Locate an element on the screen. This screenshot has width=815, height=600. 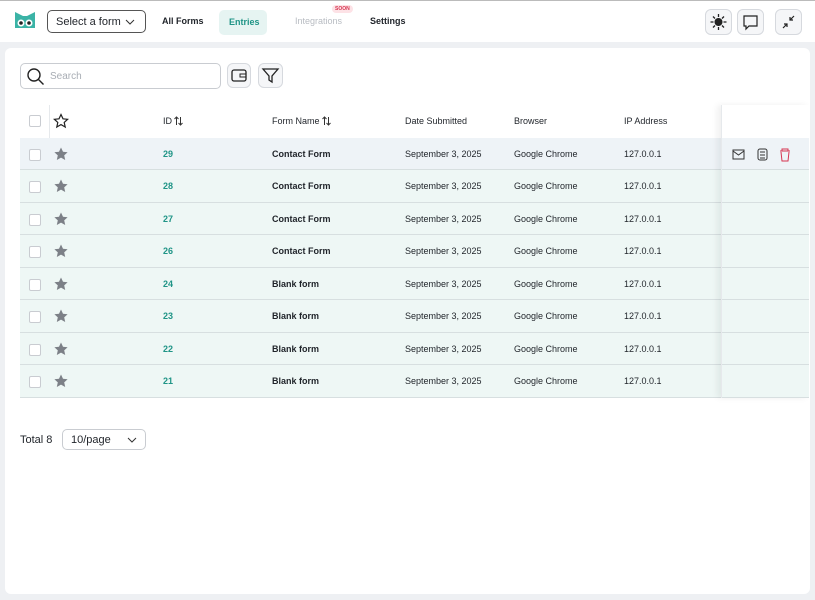
page-size-select: 10/page is located at coordinates (104, 439).